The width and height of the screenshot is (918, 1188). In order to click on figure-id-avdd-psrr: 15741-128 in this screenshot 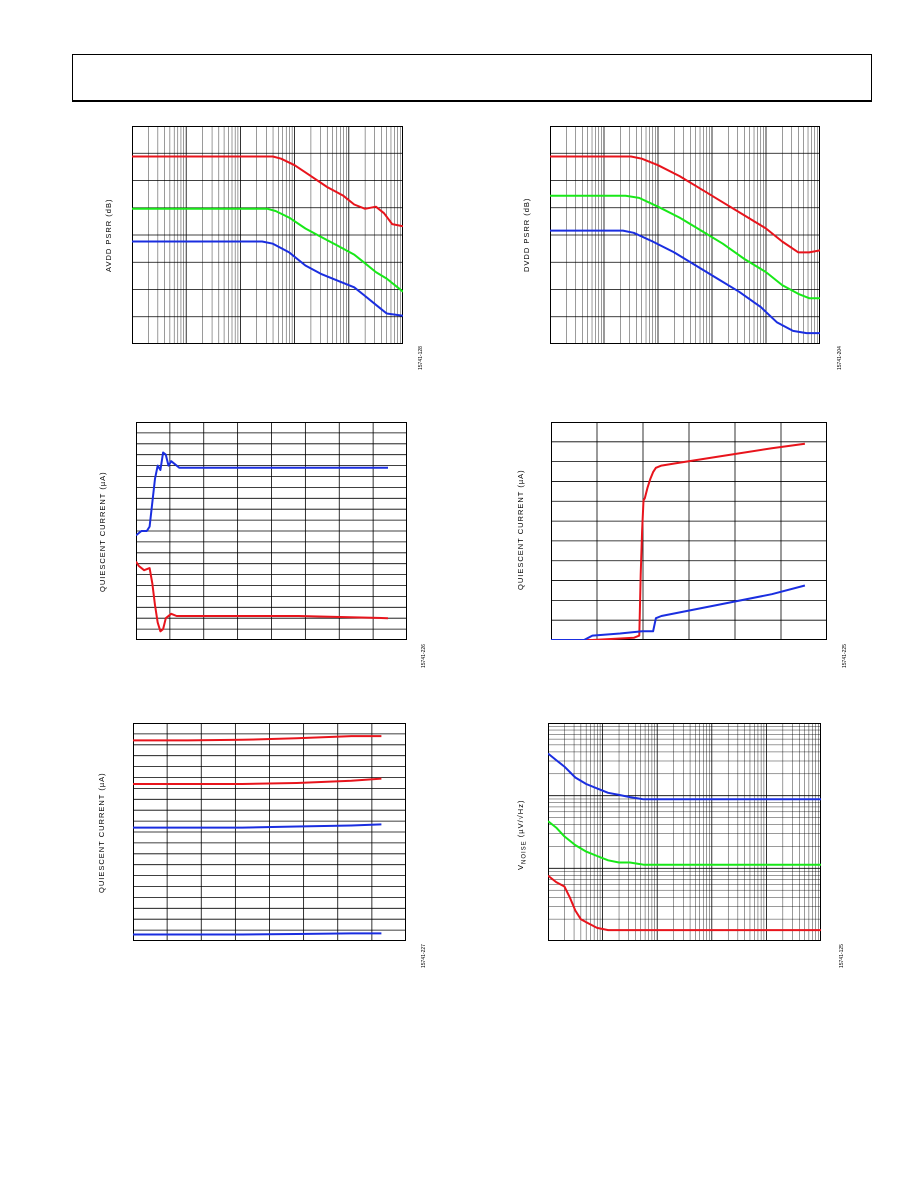, I will do `click(421, 358)`.